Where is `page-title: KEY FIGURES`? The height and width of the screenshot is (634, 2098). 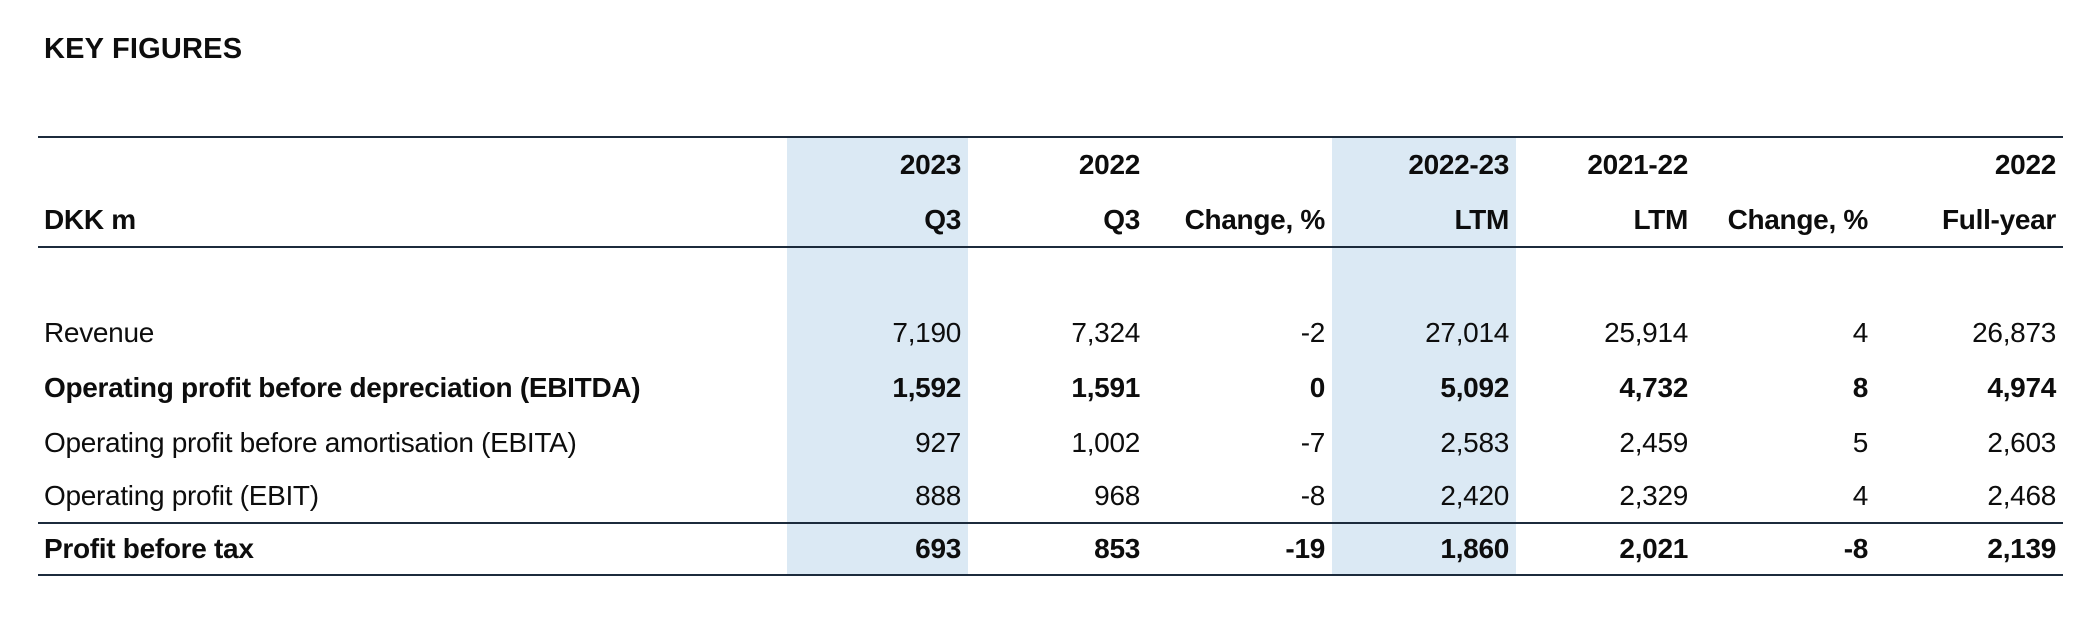
page-title: KEY FIGURES is located at coordinates (143, 49).